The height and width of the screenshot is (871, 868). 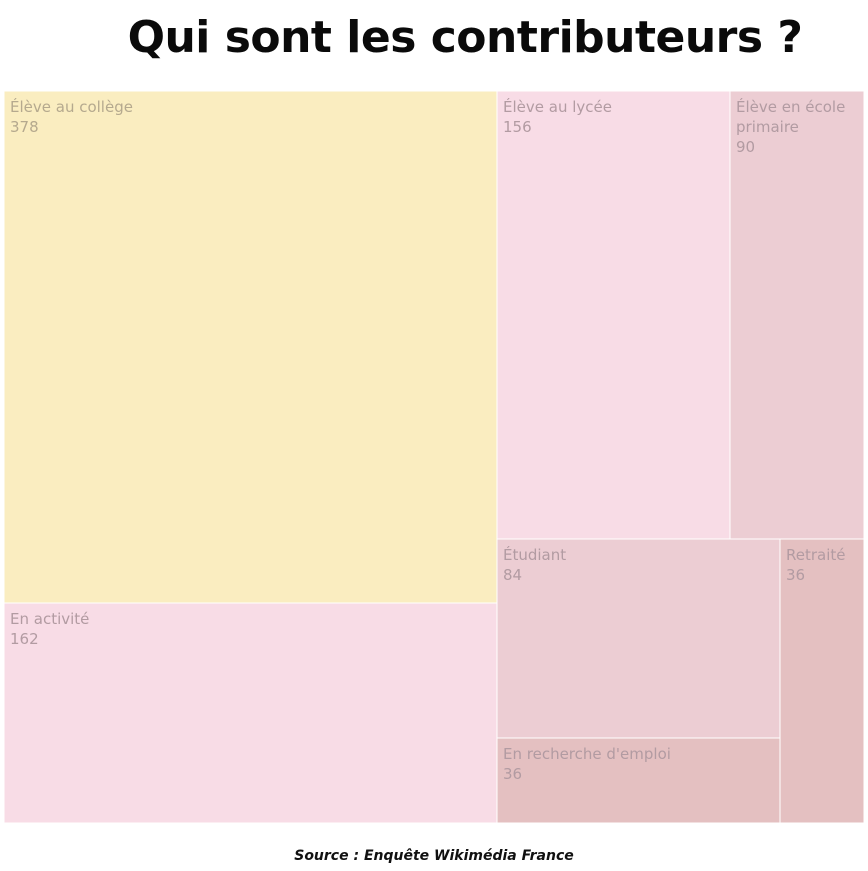 What do you see at coordinates (517, 127) in the screenshot?
I see `tile-value-eleve-au-lycee: 156` at bounding box center [517, 127].